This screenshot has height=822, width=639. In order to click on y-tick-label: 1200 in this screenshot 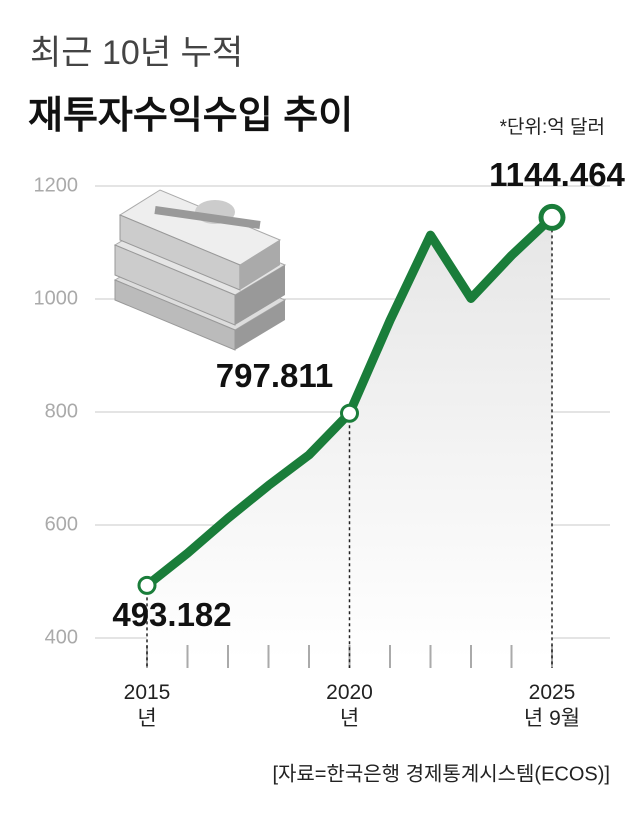, I will do `click(56, 185)`.